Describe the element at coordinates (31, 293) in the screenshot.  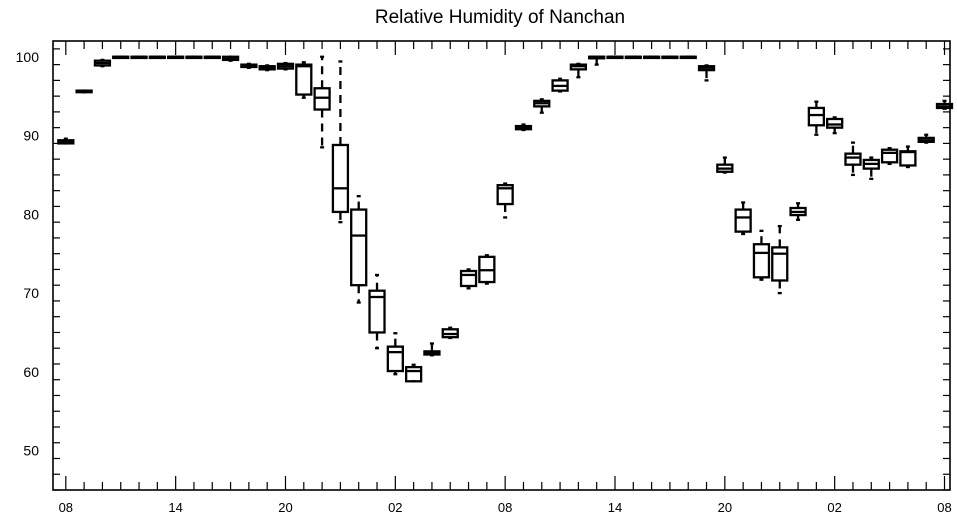
I see `y-tick-label: 70` at that location.